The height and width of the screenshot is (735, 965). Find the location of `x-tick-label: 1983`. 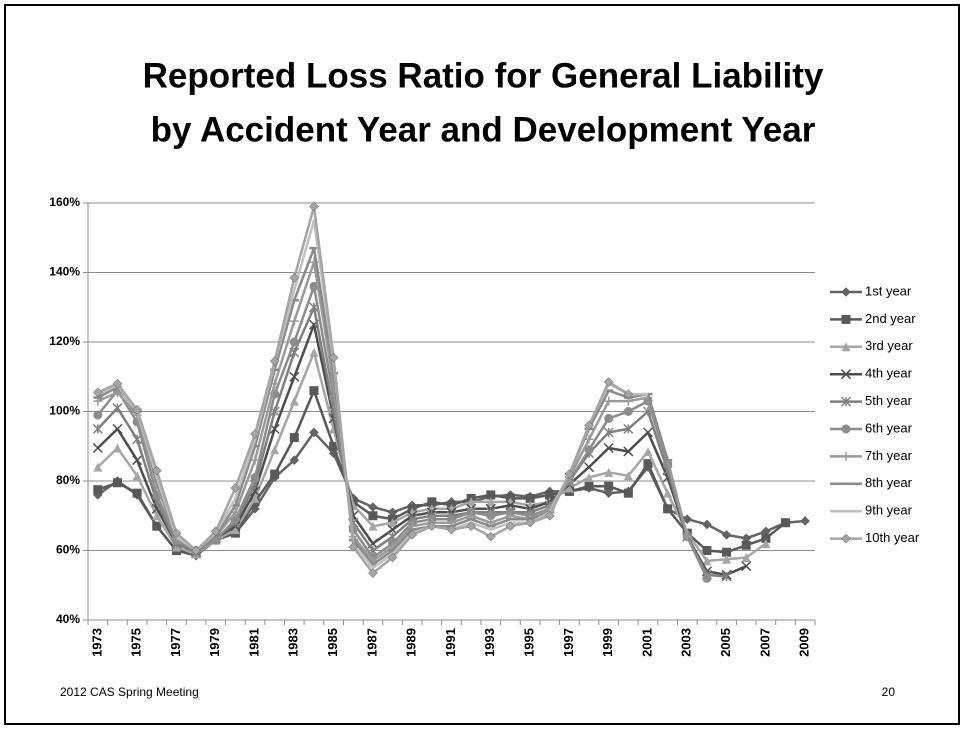

x-tick-label: 1983 is located at coordinates (293, 642).